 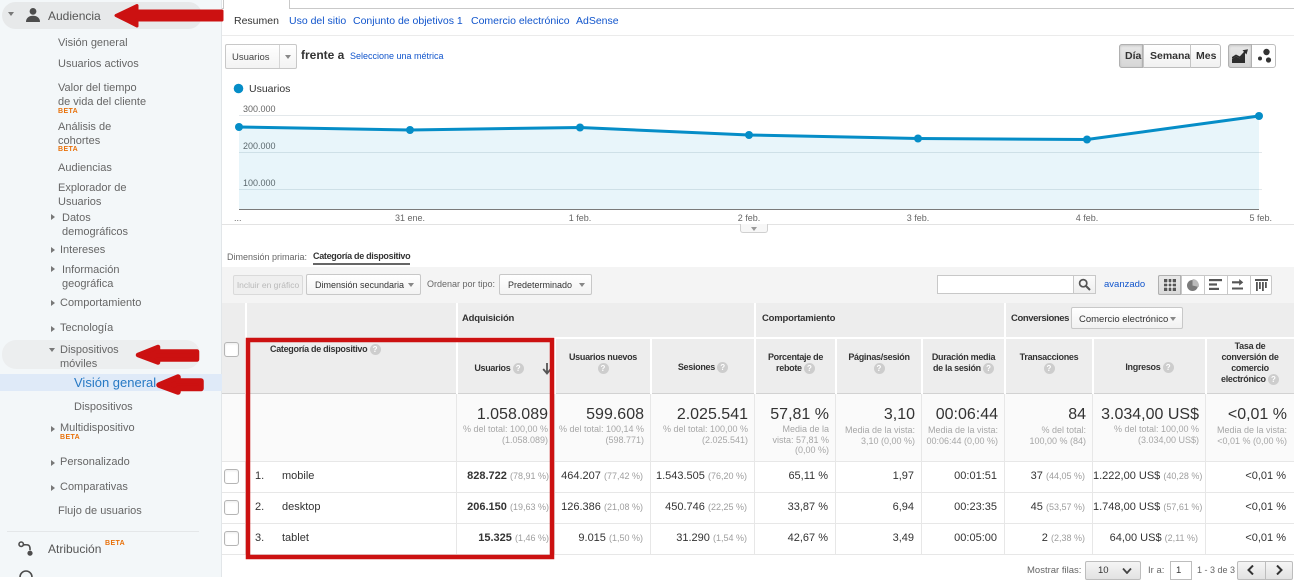 I want to click on svg-text: 1 feb., so click(x=580, y=218).